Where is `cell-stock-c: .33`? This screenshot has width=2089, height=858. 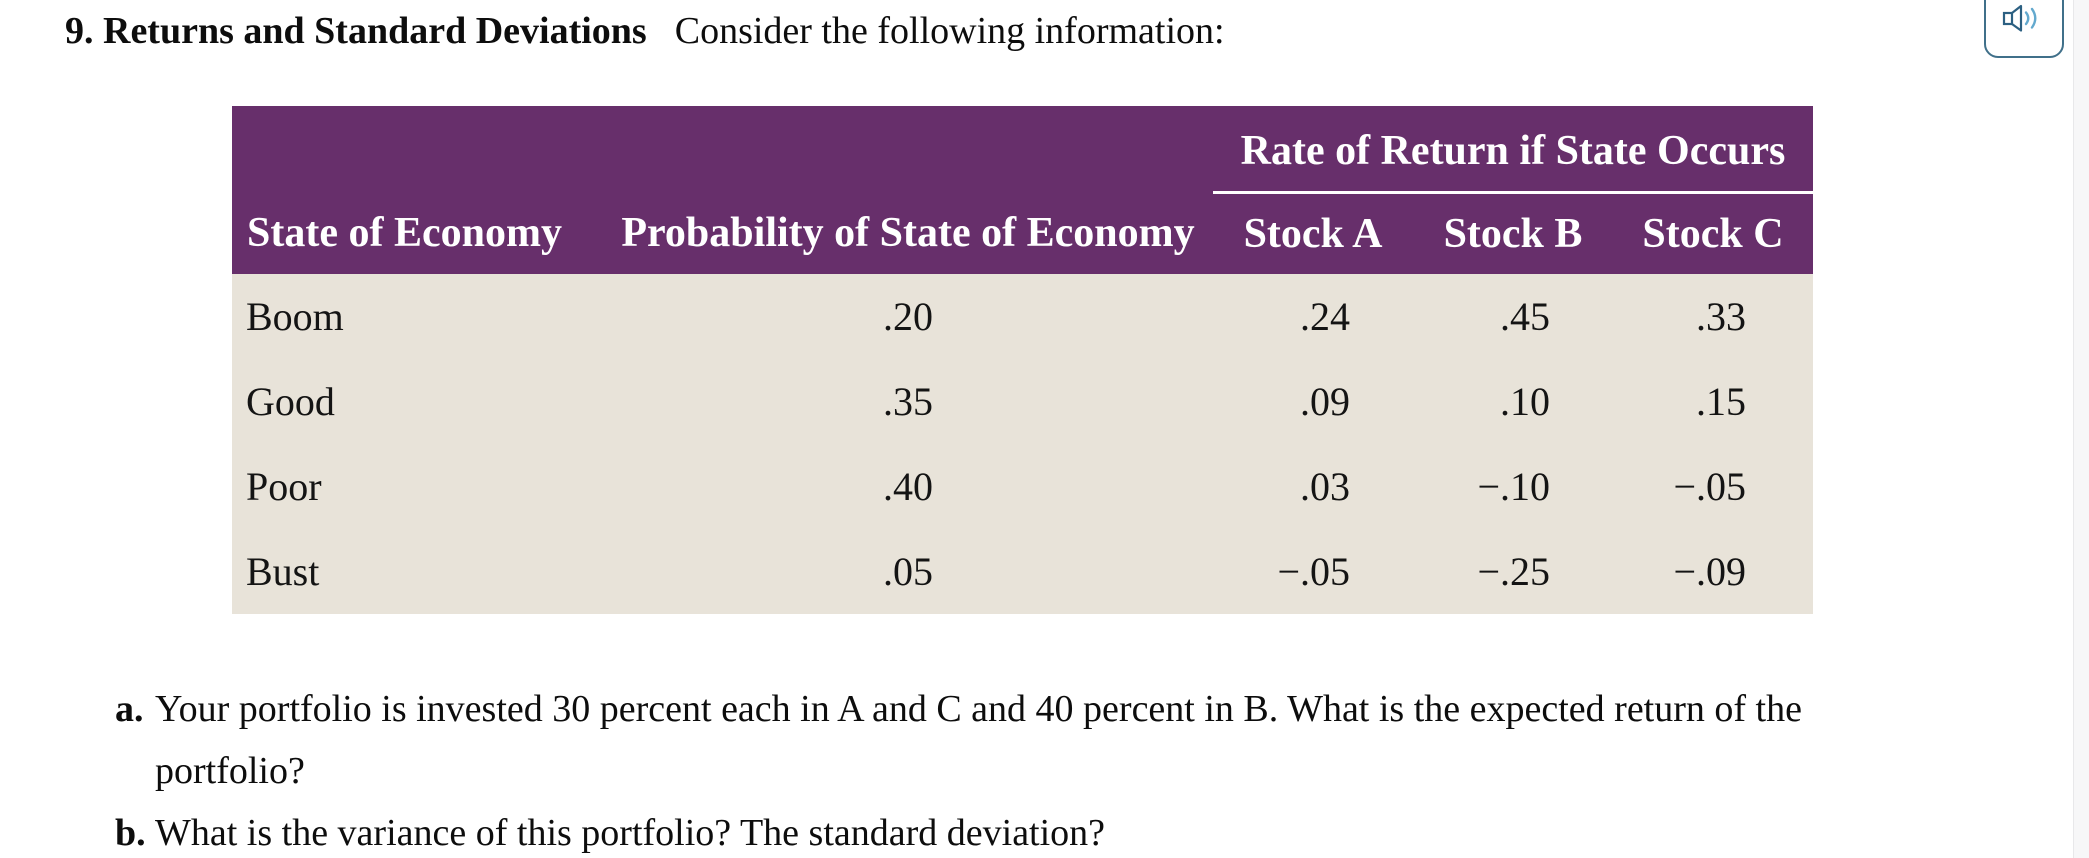
cell-stock-c: .33 is located at coordinates (1713, 316).